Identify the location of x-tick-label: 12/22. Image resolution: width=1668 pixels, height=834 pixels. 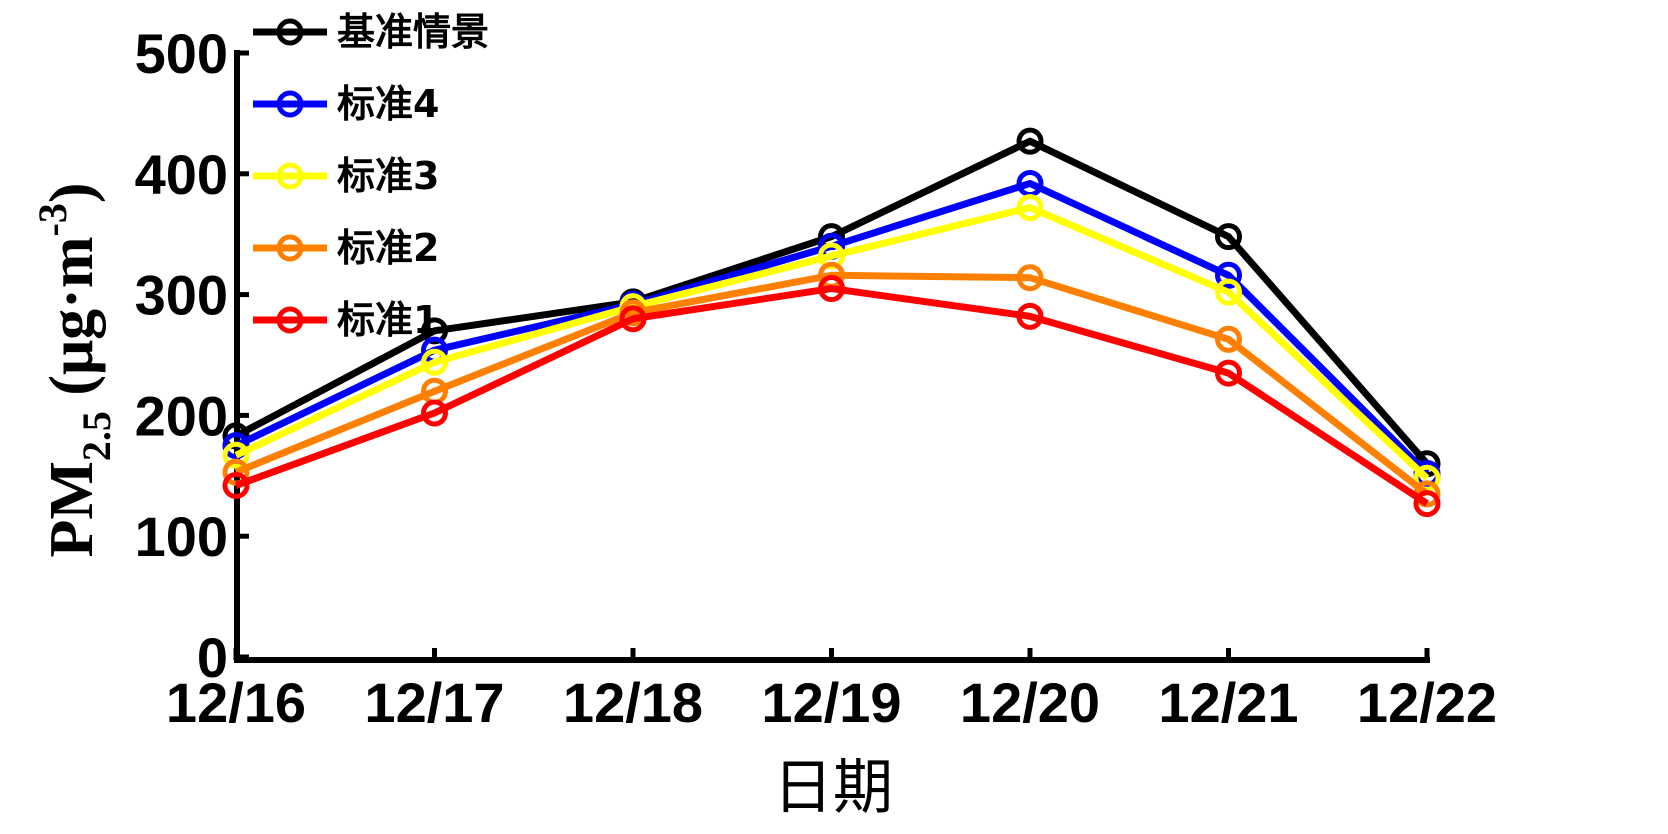
(1427, 702).